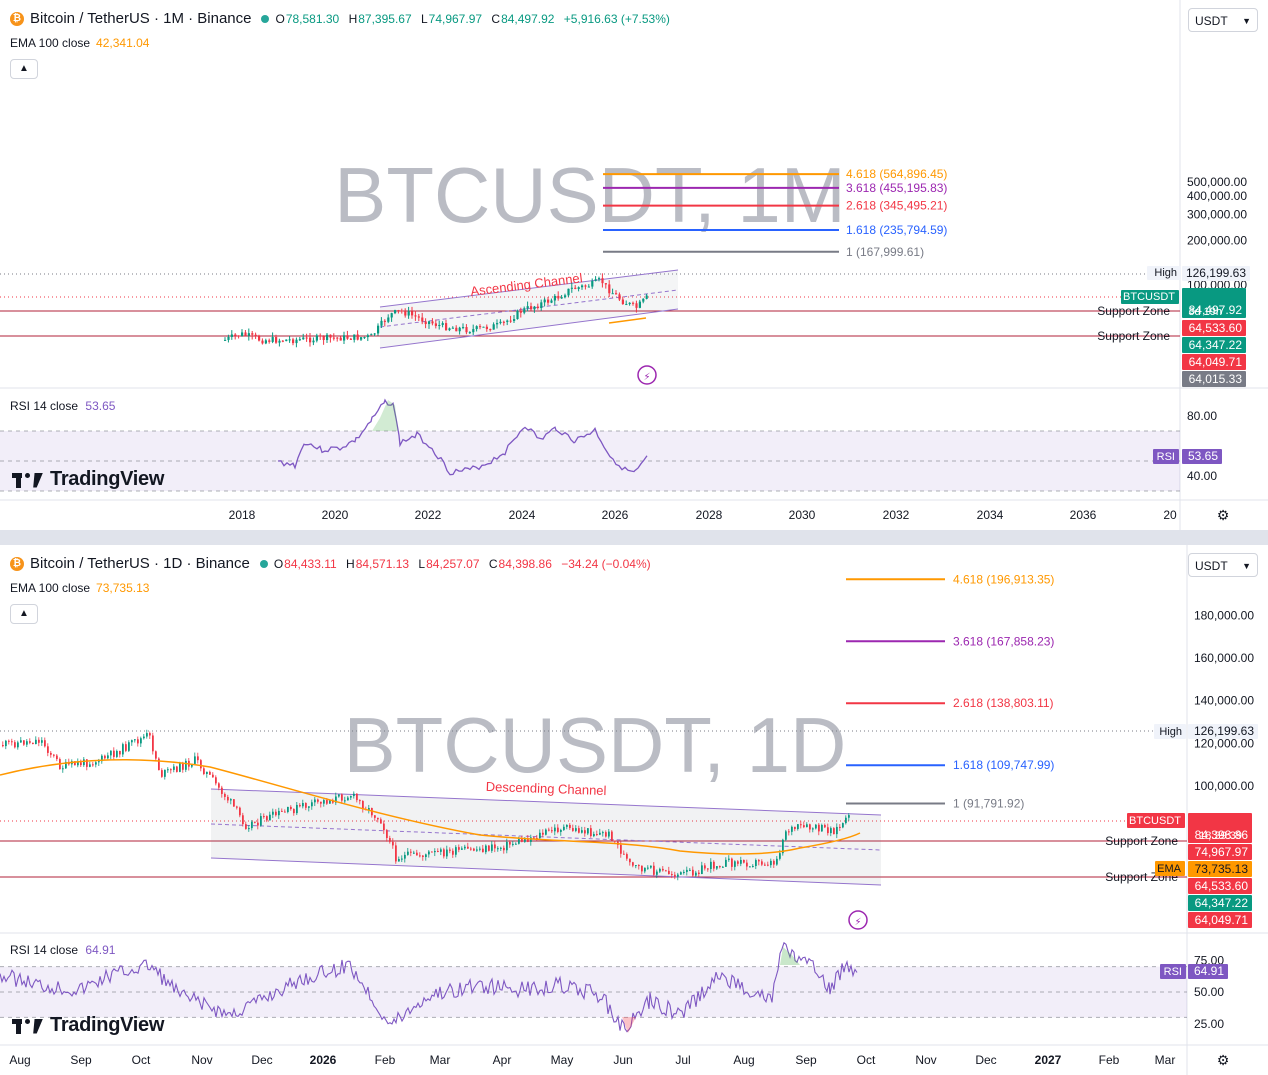 This screenshot has width=1268, height=1075. I want to click on price-tag-red: 64,049.71, so click(1222, 920).